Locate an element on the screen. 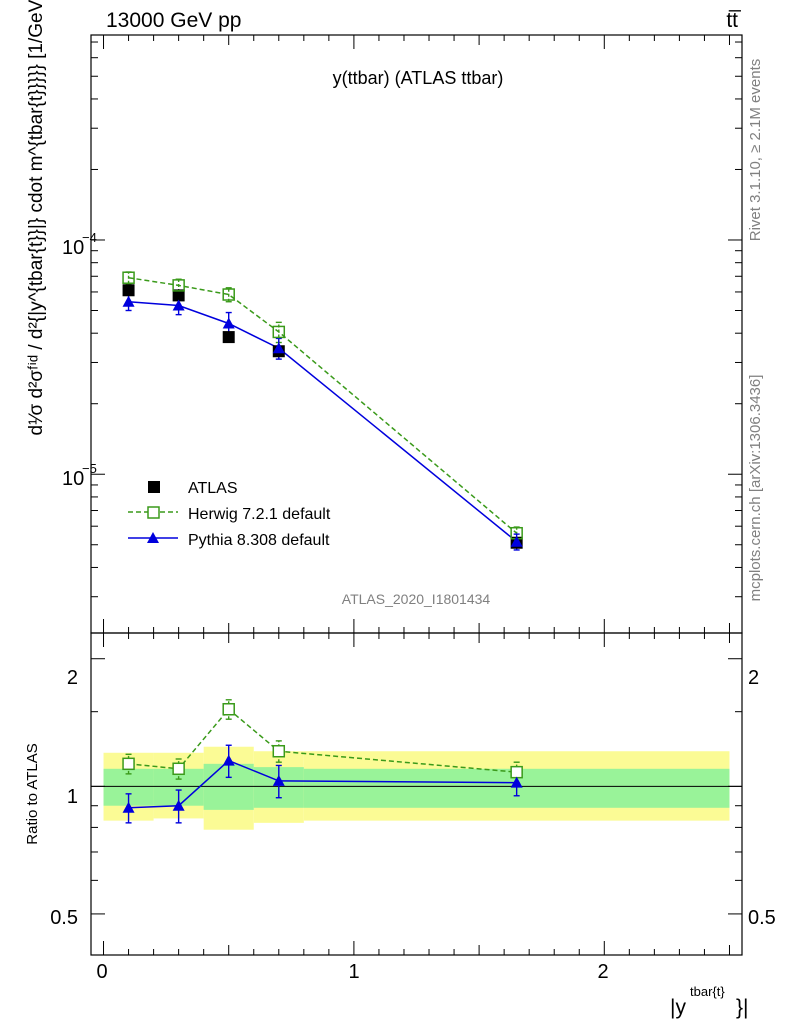  legend-label-pythia: Pythia 8.308 default is located at coordinates (259, 540).